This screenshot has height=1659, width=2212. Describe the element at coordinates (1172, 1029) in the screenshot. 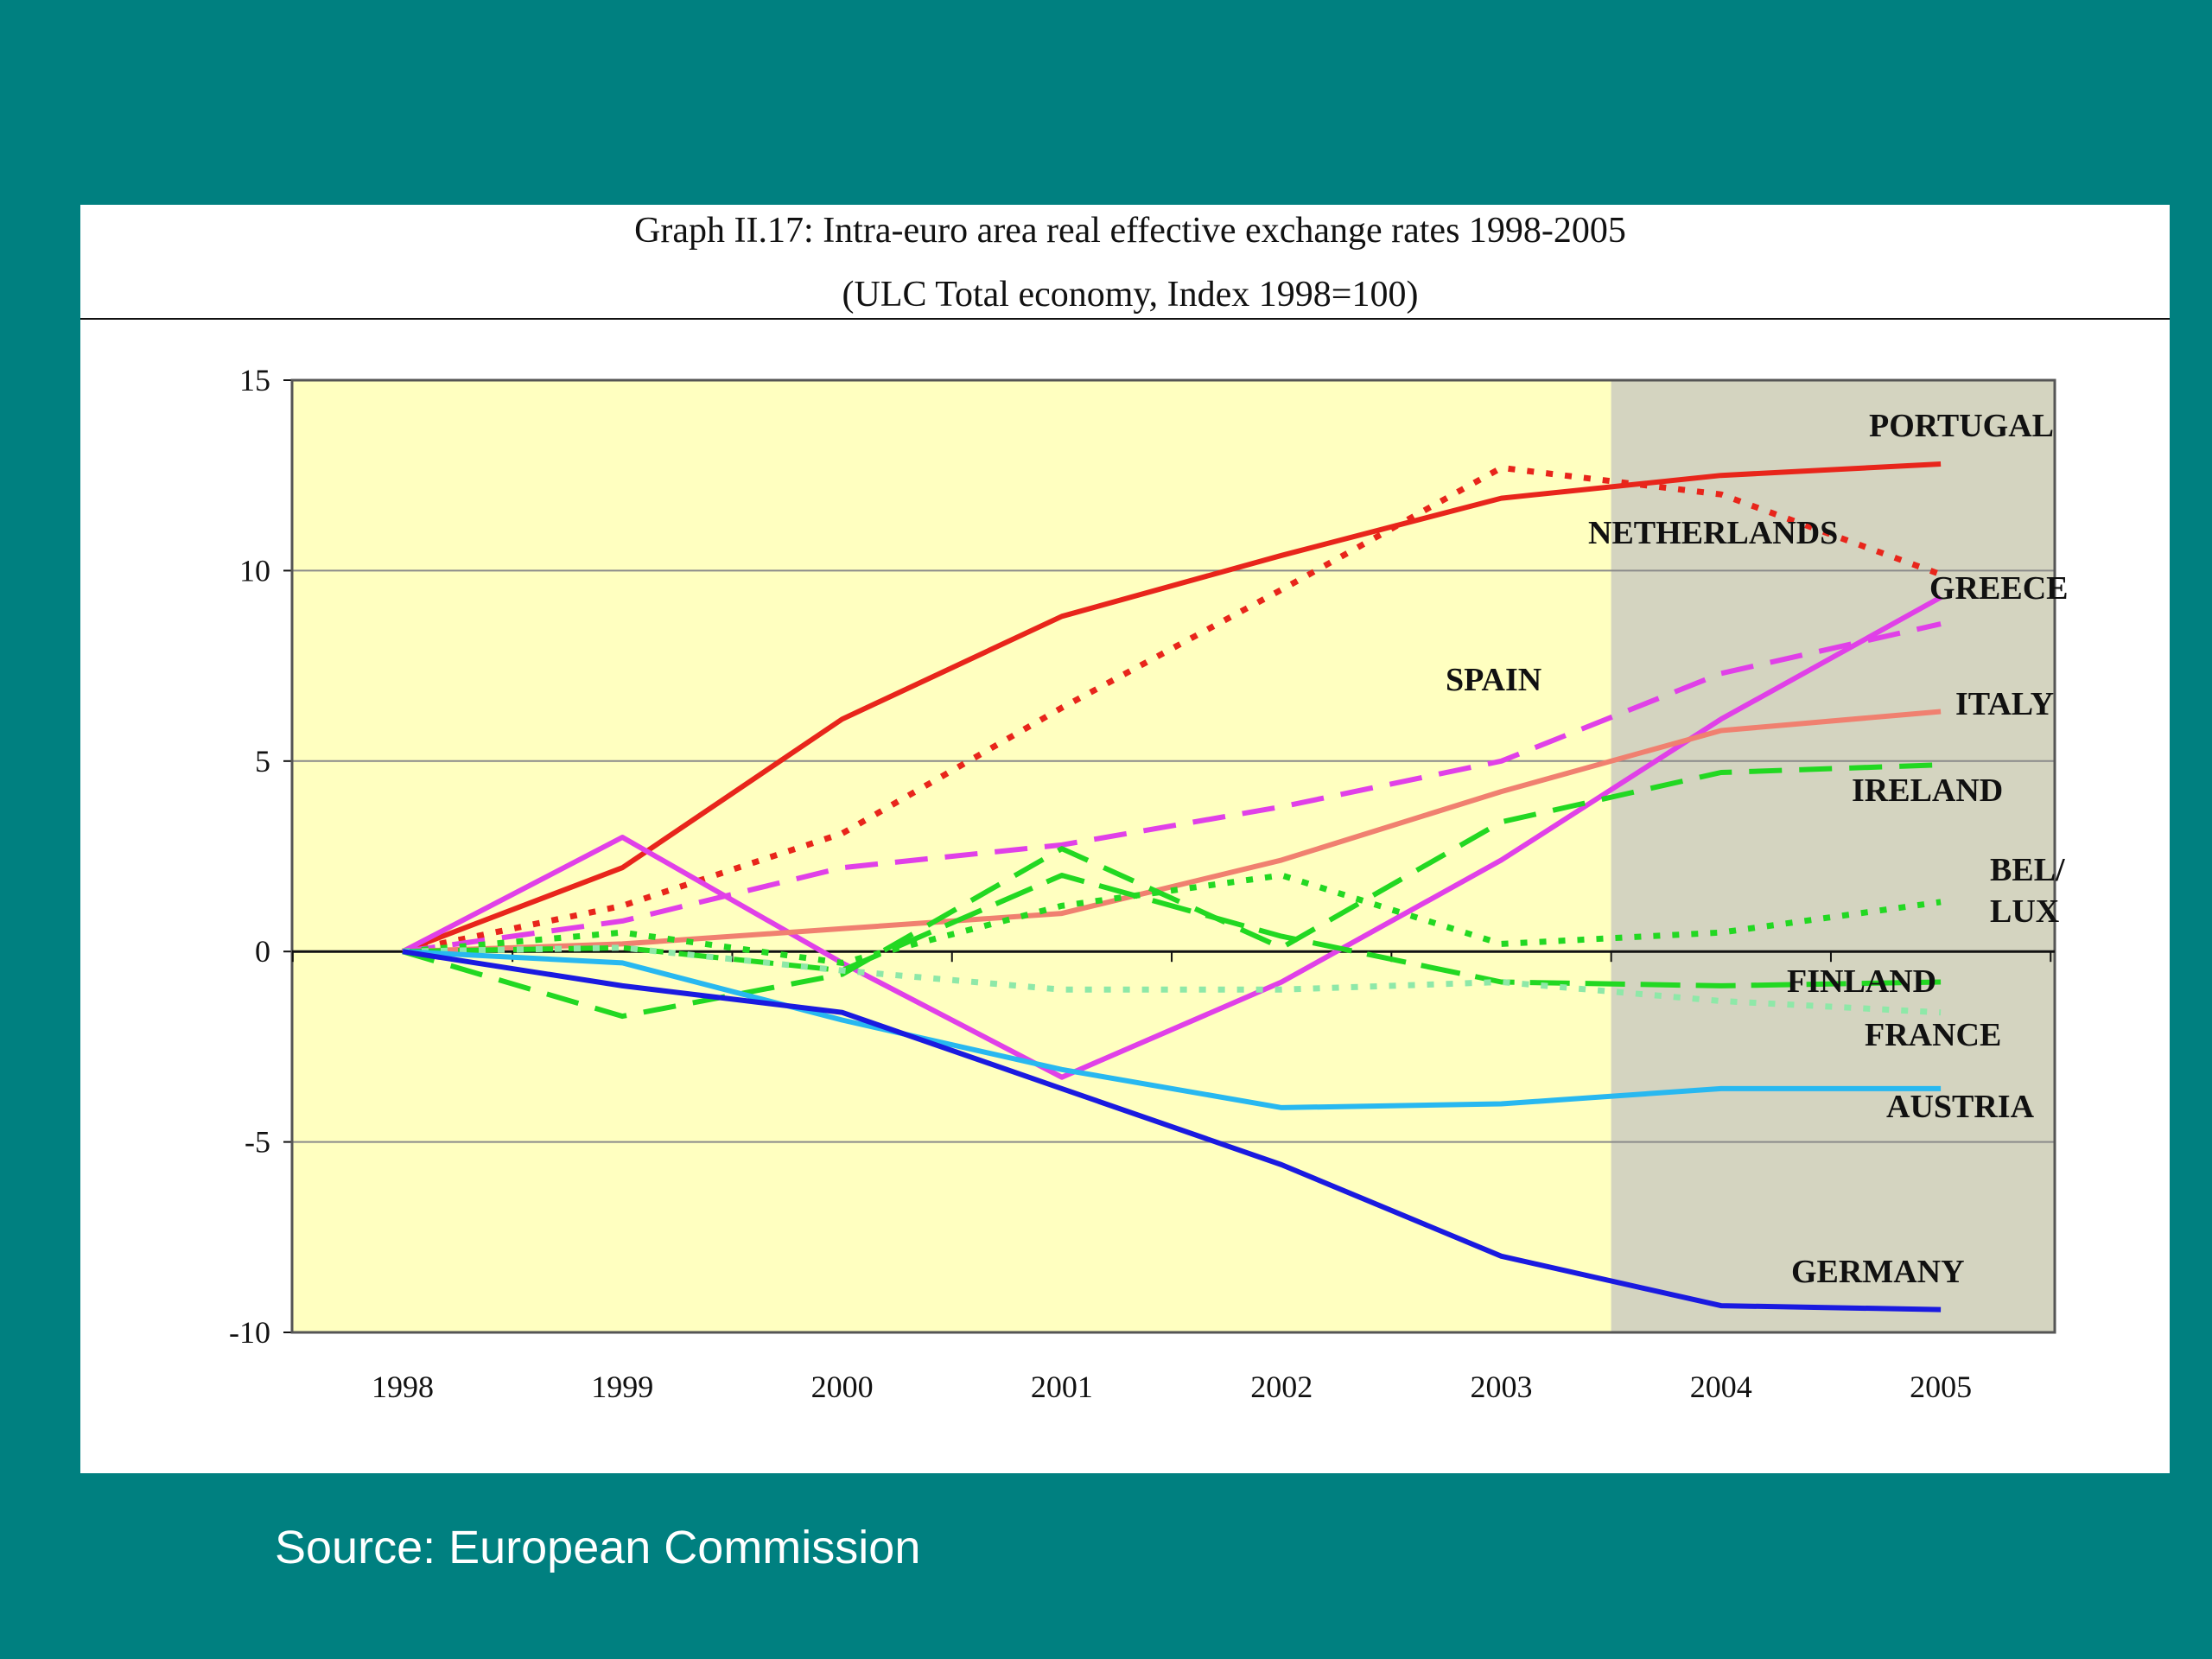

I see `series-line-austria` at that location.